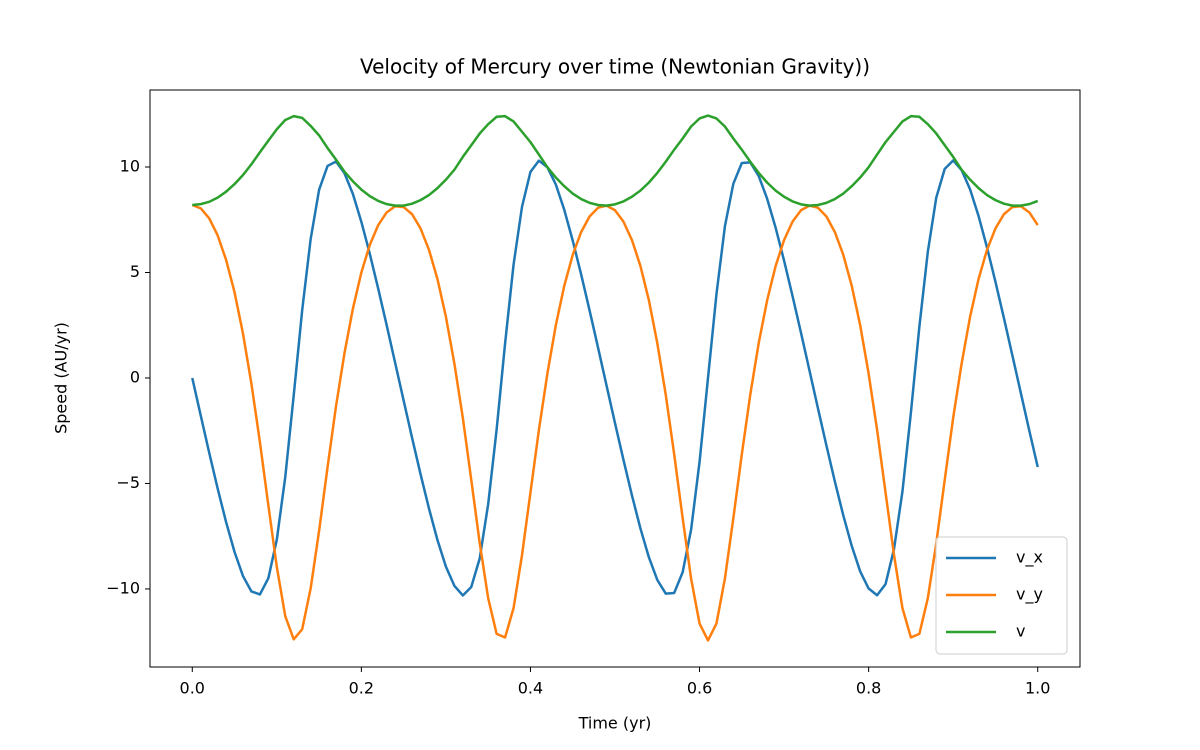 This screenshot has height=750, width=1200. I want to click on series-line, so click(615, 160).